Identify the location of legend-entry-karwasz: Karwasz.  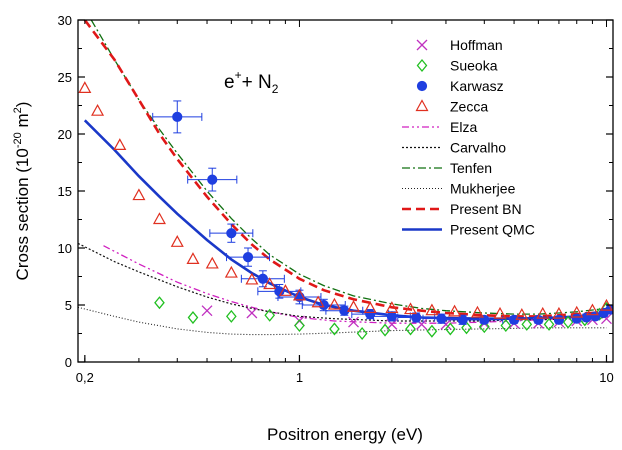
(460, 86).